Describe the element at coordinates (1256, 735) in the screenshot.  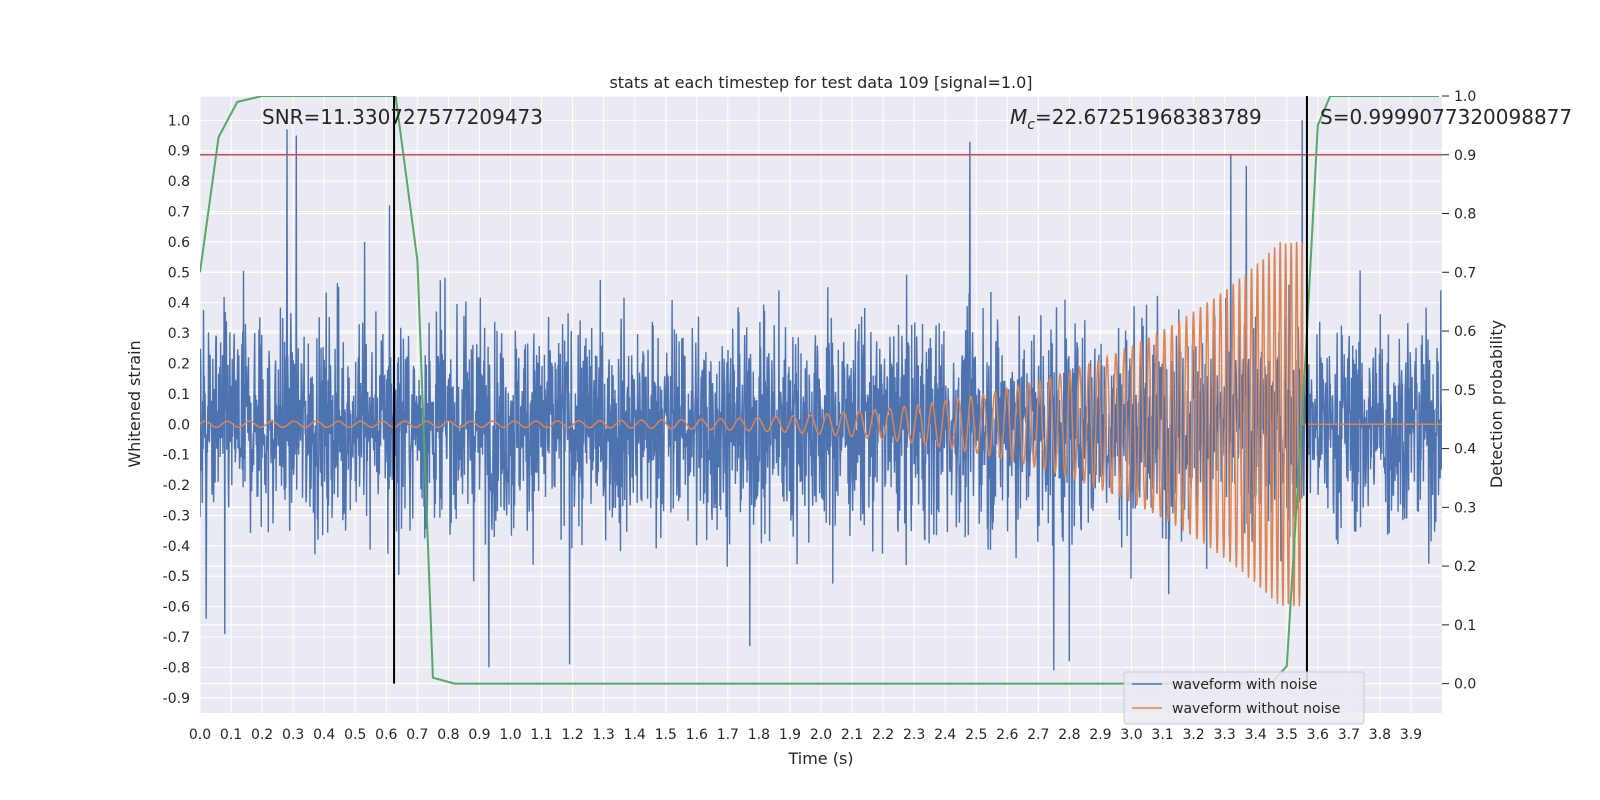
I see `x-tick-label: 3.4` at that location.